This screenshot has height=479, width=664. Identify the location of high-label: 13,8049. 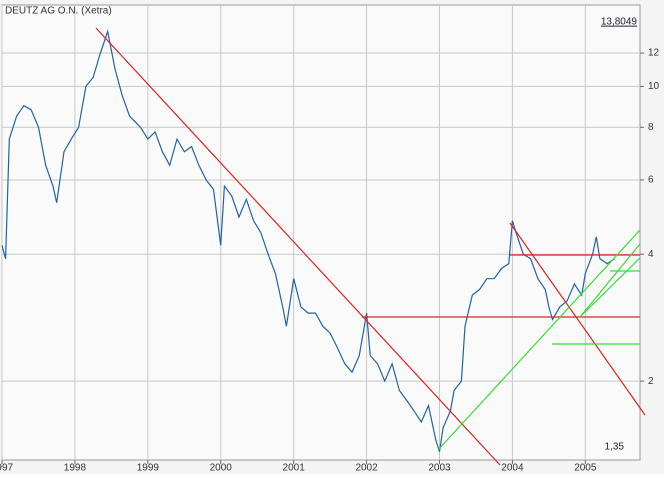
(619, 22).